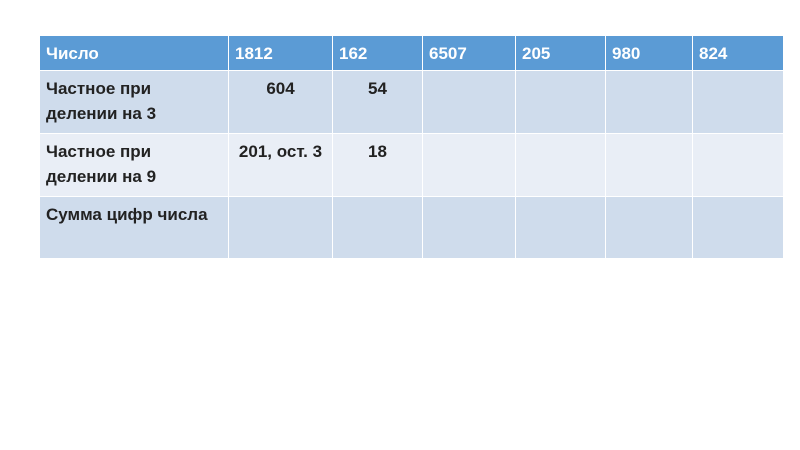 The image size is (800, 450). Describe the element at coordinates (134, 53) in the screenshot. I see `header-cell: Число` at that location.